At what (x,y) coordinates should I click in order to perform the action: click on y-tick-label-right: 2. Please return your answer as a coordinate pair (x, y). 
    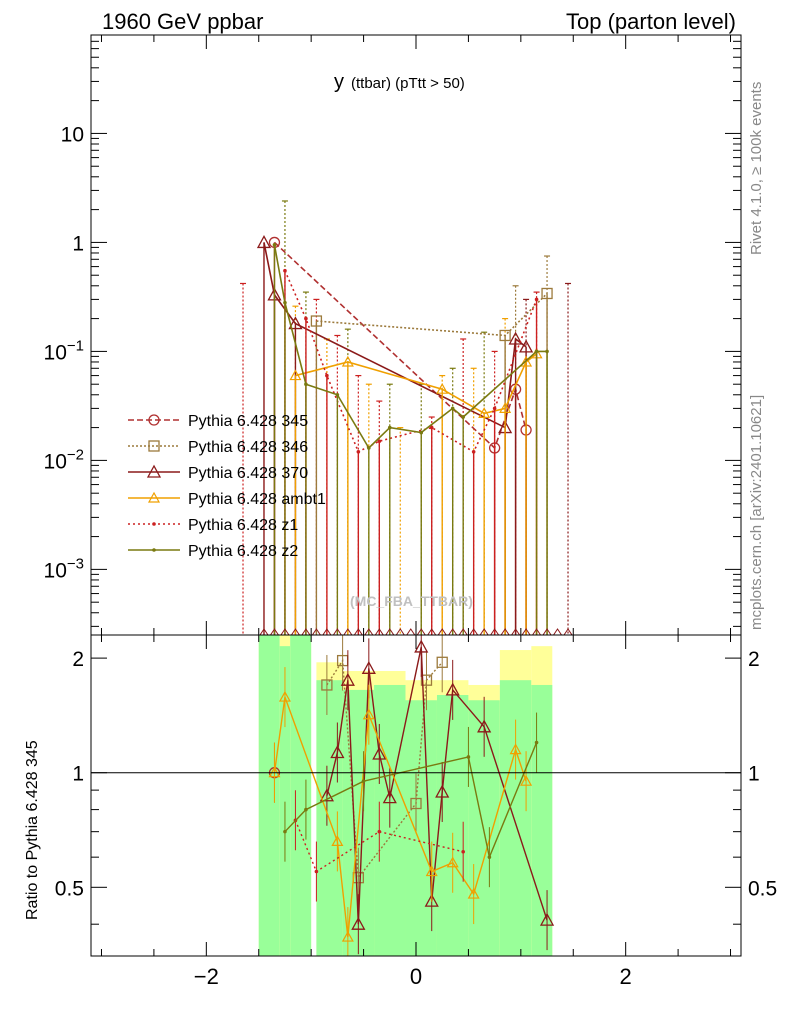
    Looking at the image, I should click on (754, 659).